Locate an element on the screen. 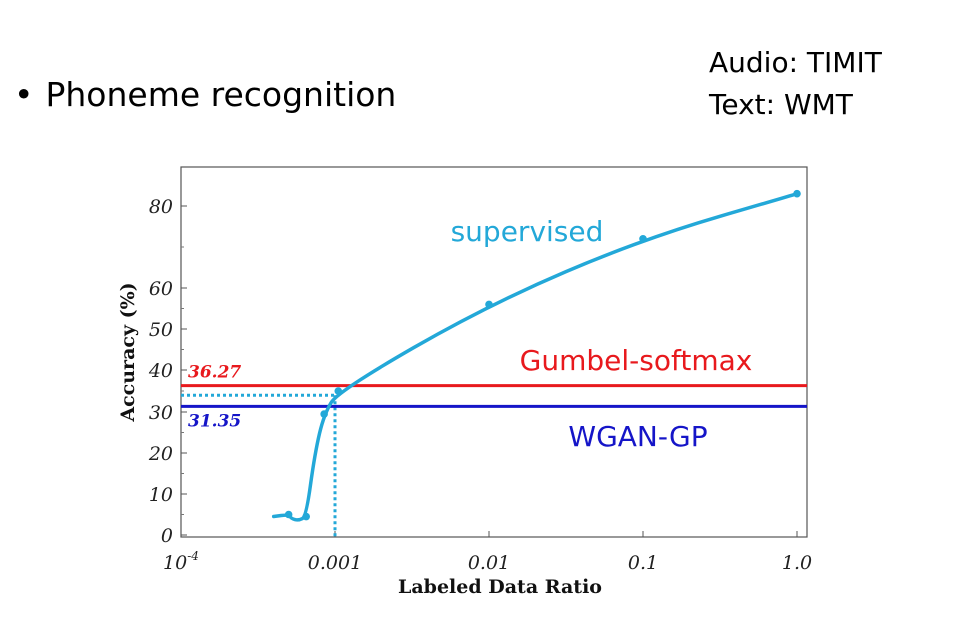 The height and width of the screenshot is (638, 953). y-tick-label: 40 is located at coordinates (160, 371).